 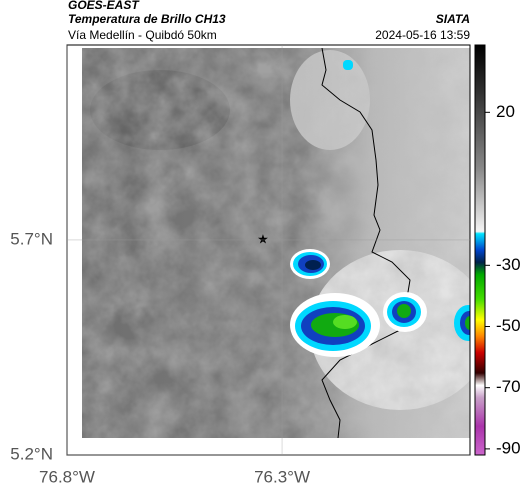 I want to click on colorbar-tick-label: -70, so click(x=508, y=386).